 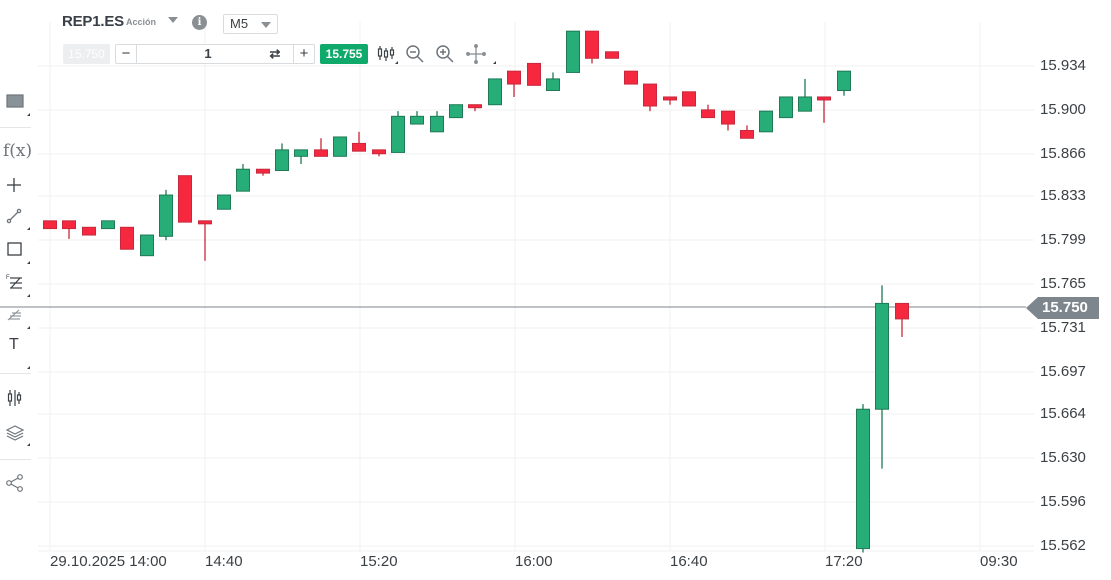 I want to click on svg-text: F, so click(x=8, y=278).